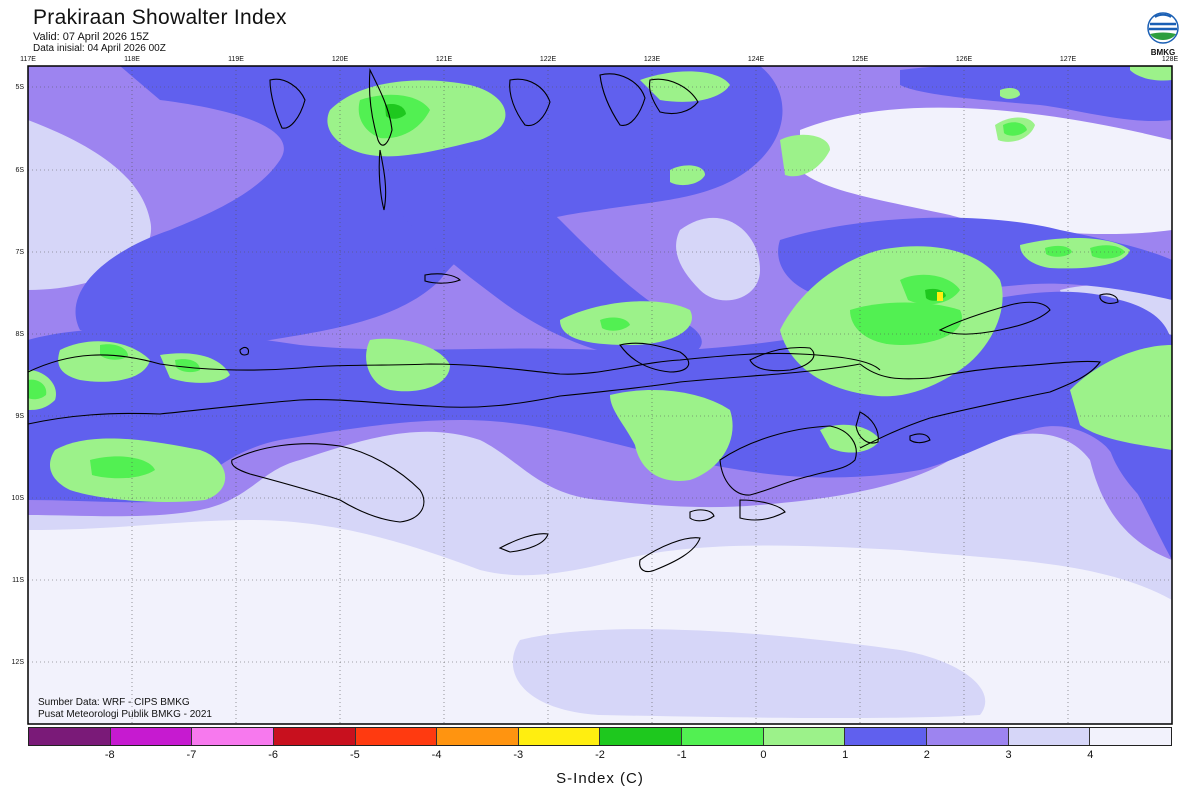 The width and height of the screenshot is (1200, 800). What do you see at coordinates (19, 334) in the screenshot?
I see `svg-text: 8S` at bounding box center [19, 334].